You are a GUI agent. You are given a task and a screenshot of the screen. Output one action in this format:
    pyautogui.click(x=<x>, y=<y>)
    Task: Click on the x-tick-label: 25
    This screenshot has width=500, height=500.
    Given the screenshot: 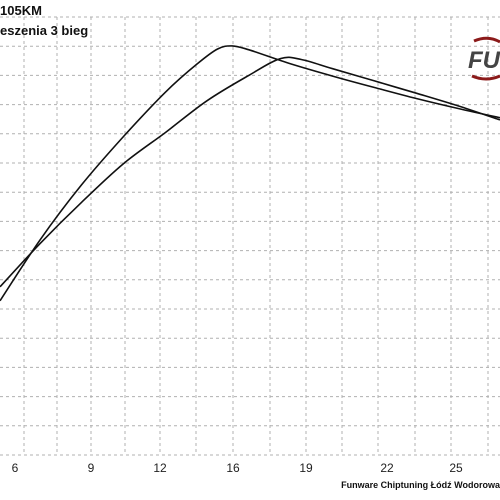 What is the action you would take?
    pyautogui.click(x=456, y=468)
    